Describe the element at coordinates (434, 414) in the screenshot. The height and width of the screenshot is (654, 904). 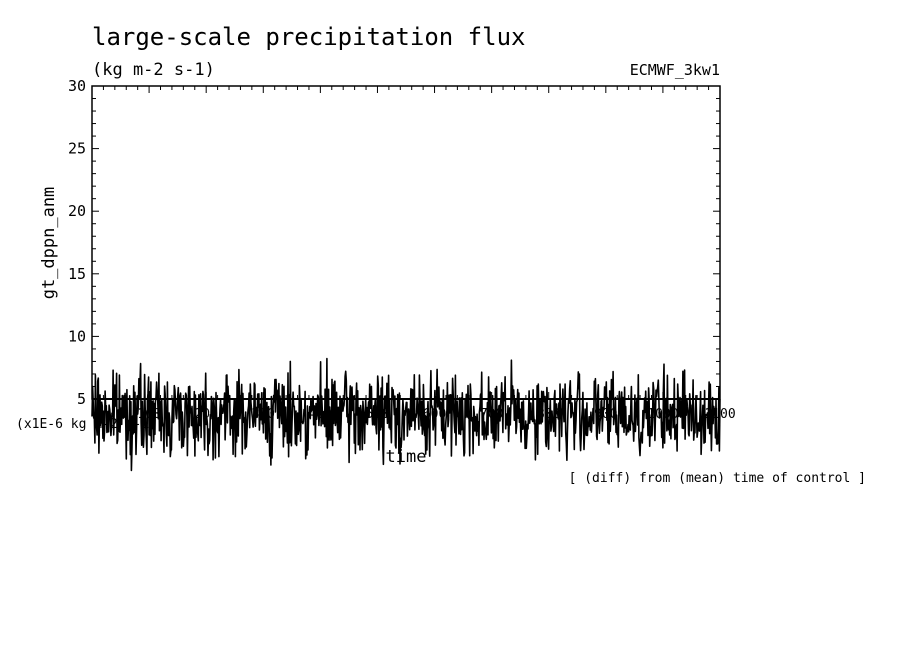
I see `x-tick-label: 600` at that location.